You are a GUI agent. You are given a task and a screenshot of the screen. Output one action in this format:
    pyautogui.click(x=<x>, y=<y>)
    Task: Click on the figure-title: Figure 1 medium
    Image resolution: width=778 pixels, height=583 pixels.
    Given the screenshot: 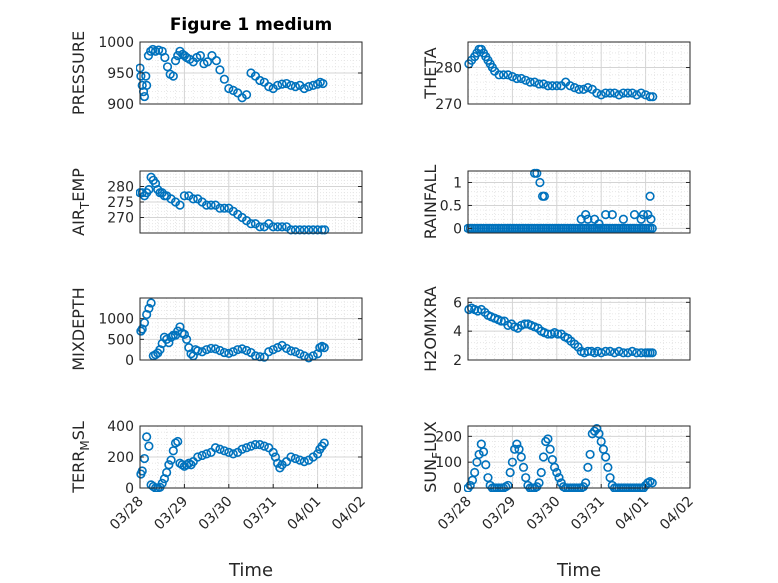 What is the action you would take?
    pyautogui.click(x=251, y=25)
    